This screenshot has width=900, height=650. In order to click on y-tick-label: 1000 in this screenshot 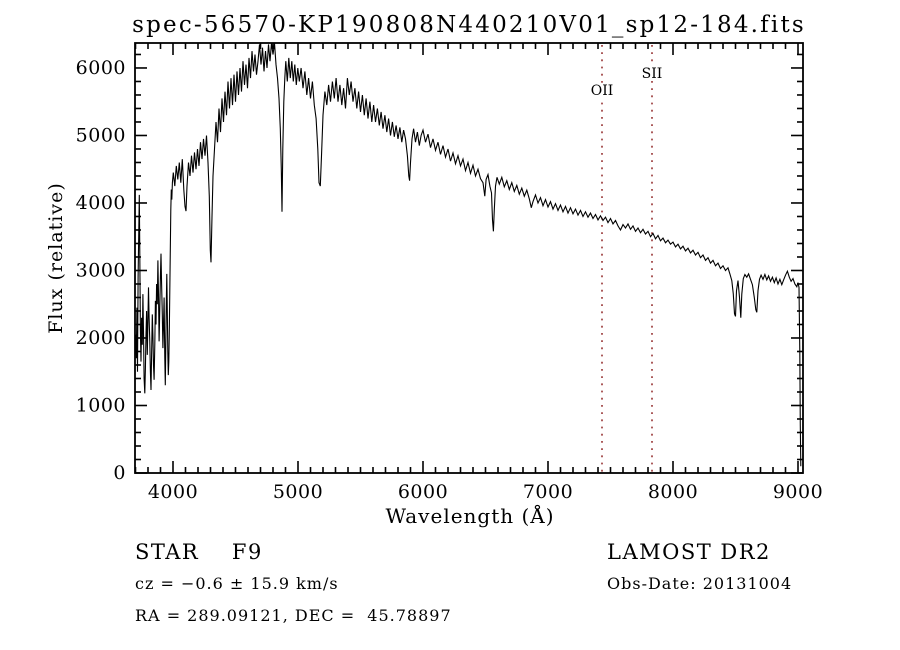, I will do `click(101, 405)`.